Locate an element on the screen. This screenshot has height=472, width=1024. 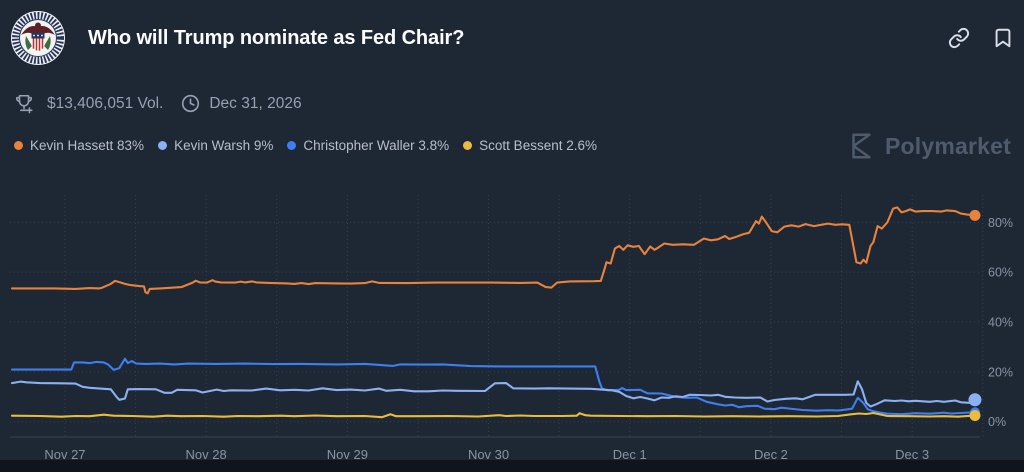
page-background-strip is located at coordinates (512, 463).